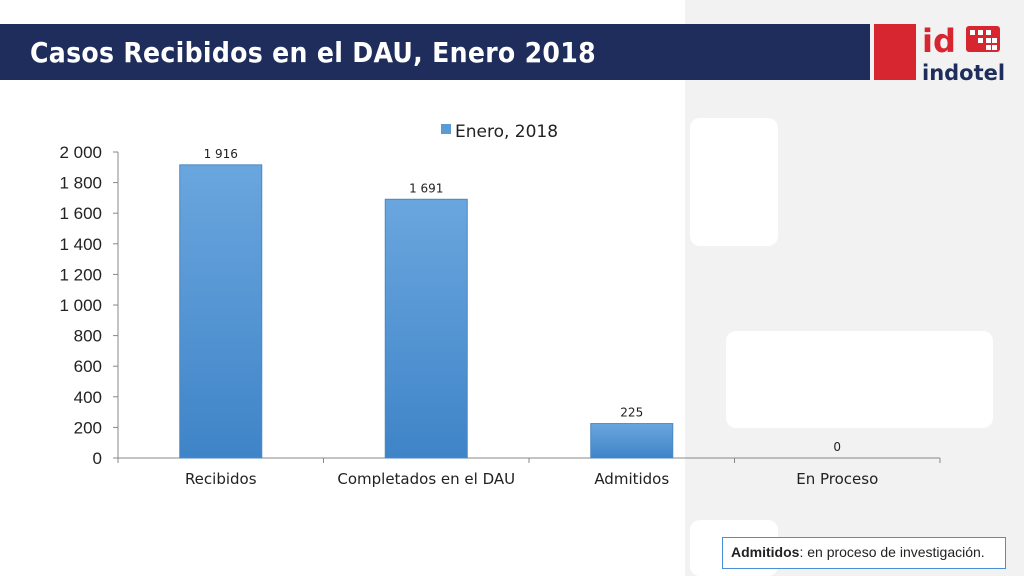 This screenshot has height=576, width=1024. I want to click on y-tick-label: 1 800, so click(80, 183).